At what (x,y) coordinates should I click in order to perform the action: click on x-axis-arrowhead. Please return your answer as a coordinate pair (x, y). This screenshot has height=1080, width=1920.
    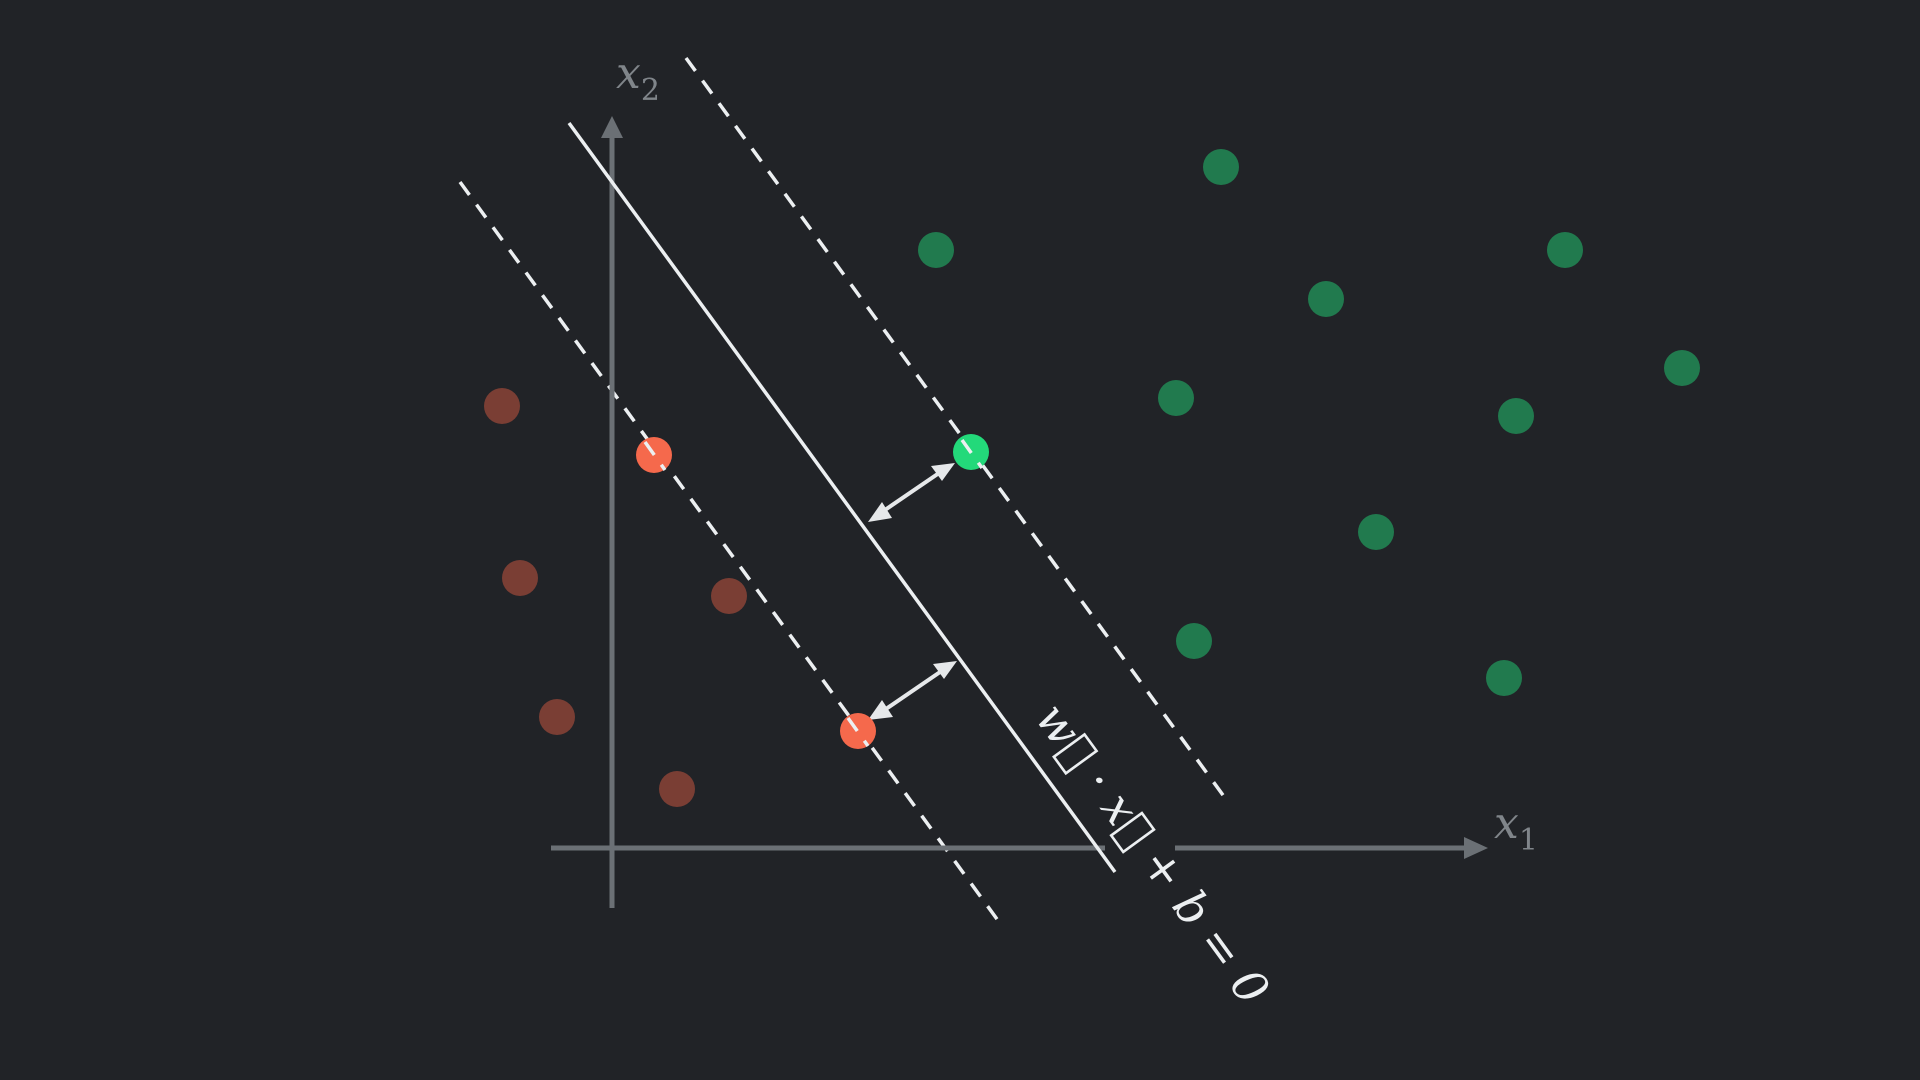
    Looking at the image, I should click on (1476, 848).